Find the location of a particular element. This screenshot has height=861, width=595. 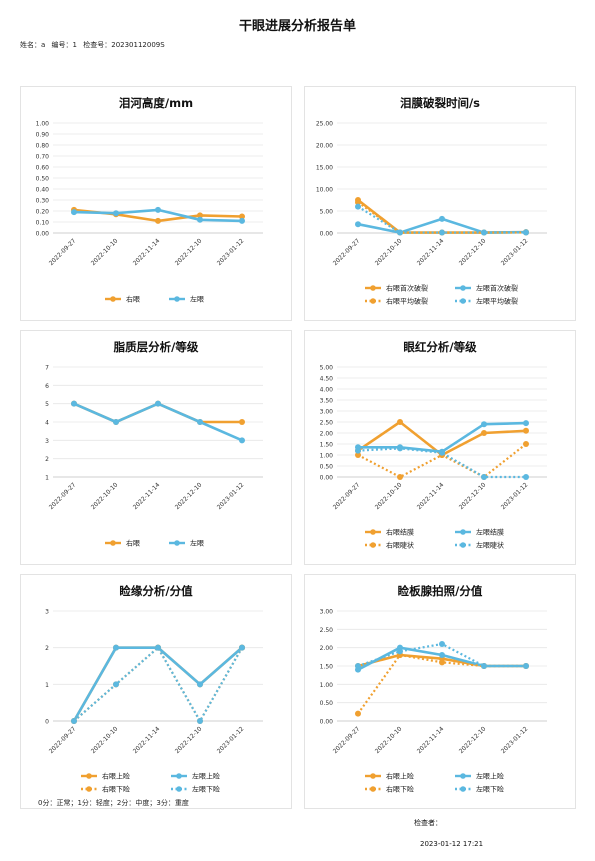

legend-label: 左眼上睑 is located at coordinates (206, 776).